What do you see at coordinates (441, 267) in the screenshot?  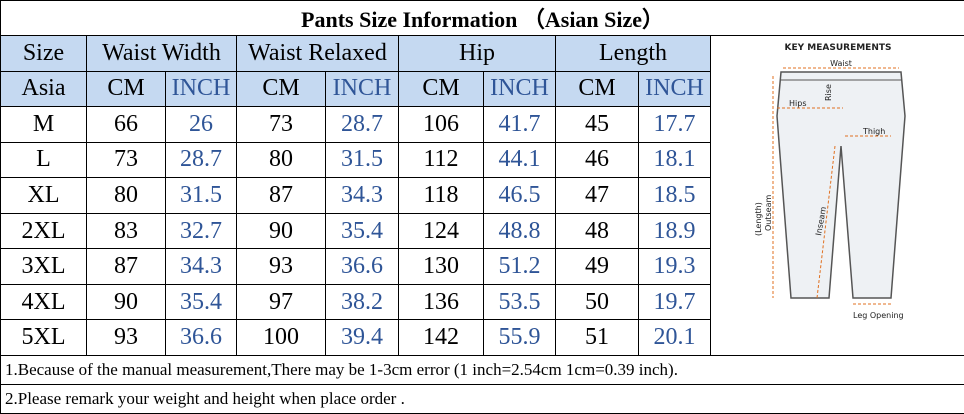 I see `table-cell: 130` at bounding box center [441, 267].